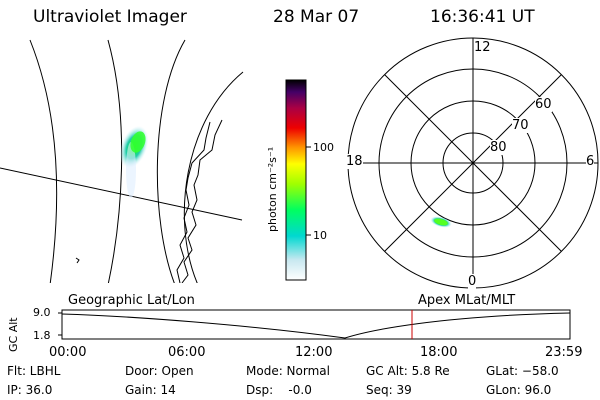 Image resolution: width=600 pixels, height=400 pixels. I want to click on apex-label: Apex MLat/MLT, so click(467, 300).